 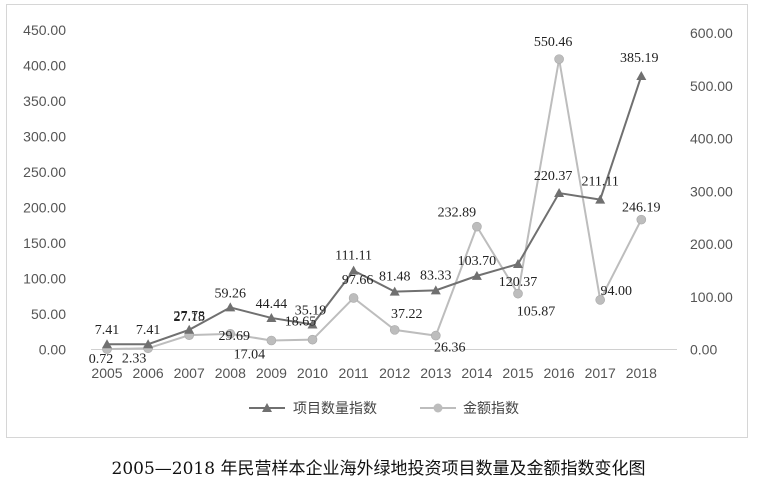 What do you see at coordinates (271, 373) in the screenshot?
I see `x-tick: 2009` at bounding box center [271, 373].